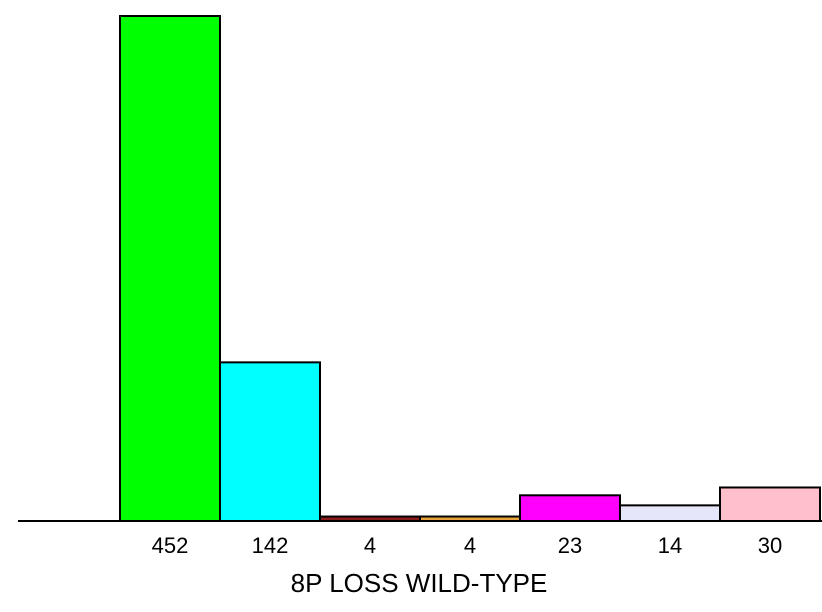 The image size is (822, 612). Describe the element at coordinates (419, 583) in the screenshot. I see `x-axis-title: 8P LOSS WILD-TYPE` at that location.